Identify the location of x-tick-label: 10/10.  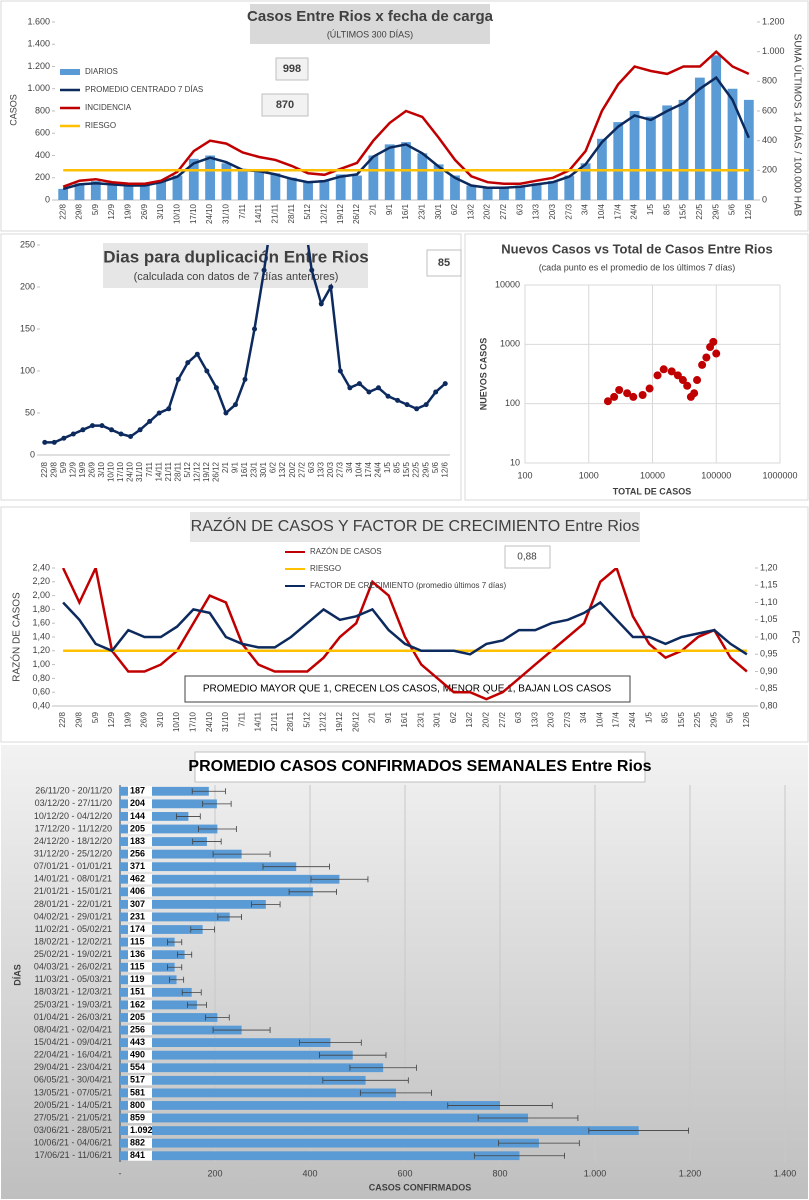
(177, 213).